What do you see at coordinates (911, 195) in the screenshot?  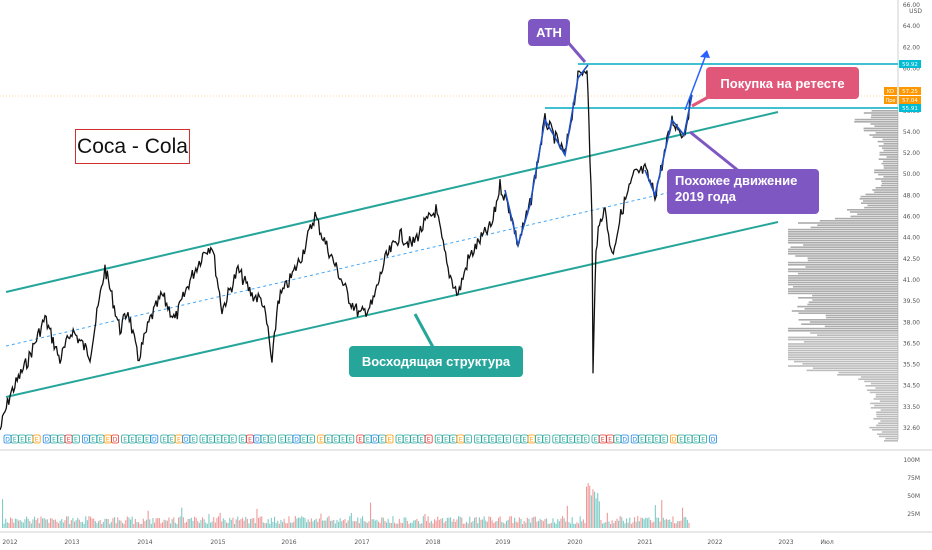 I see `y-tick-label: 48.00` at bounding box center [911, 195].